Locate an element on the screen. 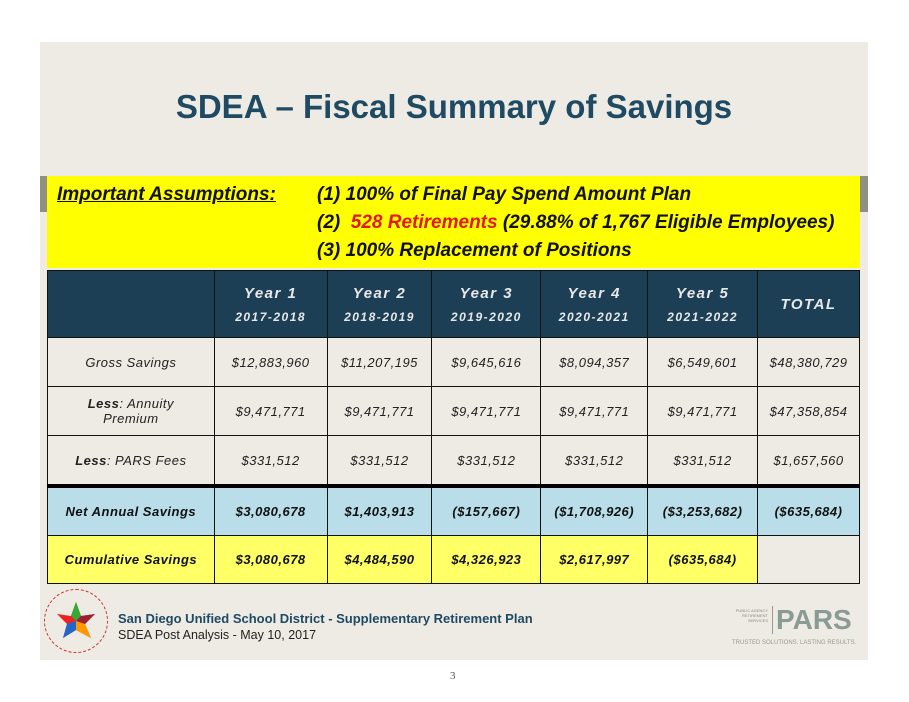 This screenshot has height=702, width=909. row-label: Less: Annuity Premium is located at coordinates (131, 411).